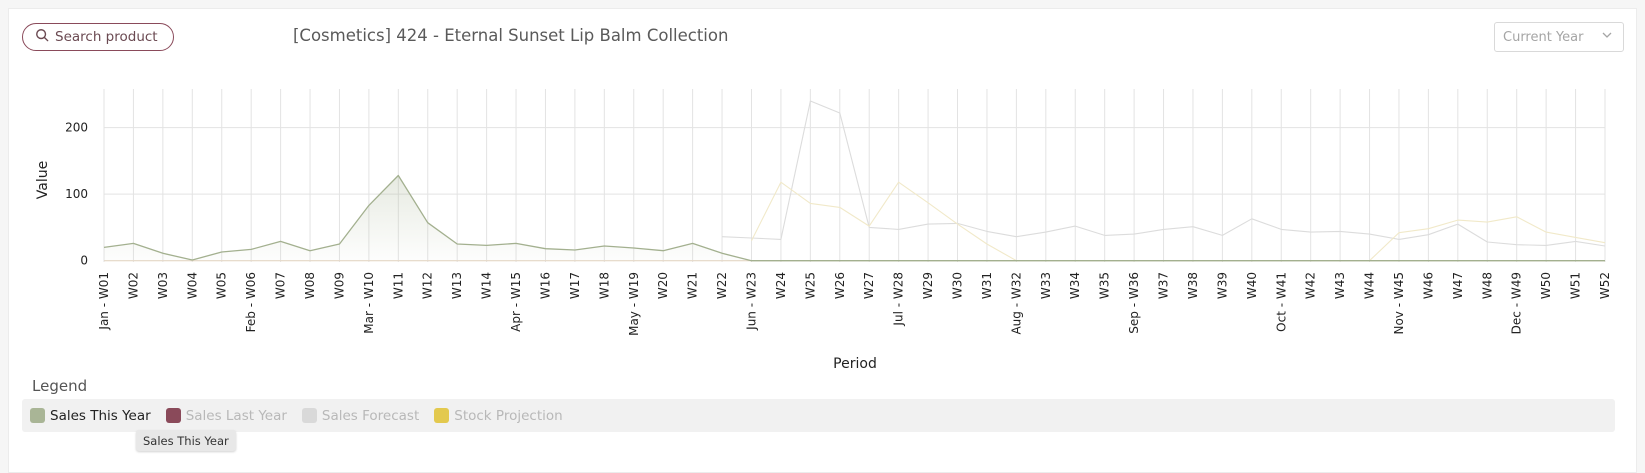  What do you see at coordinates (133, 285) in the screenshot?
I see `x-tick-label: W02` at bounding box center [133, 285].